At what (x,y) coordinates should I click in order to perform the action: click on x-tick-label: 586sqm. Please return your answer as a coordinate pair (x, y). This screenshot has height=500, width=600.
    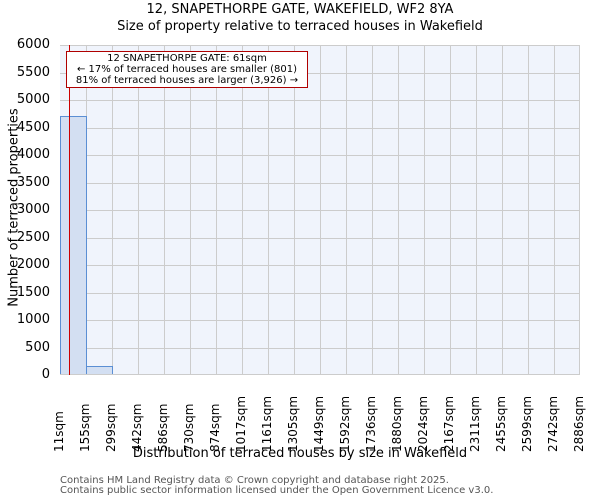
    Looking at the image, I should click on (163, 427).